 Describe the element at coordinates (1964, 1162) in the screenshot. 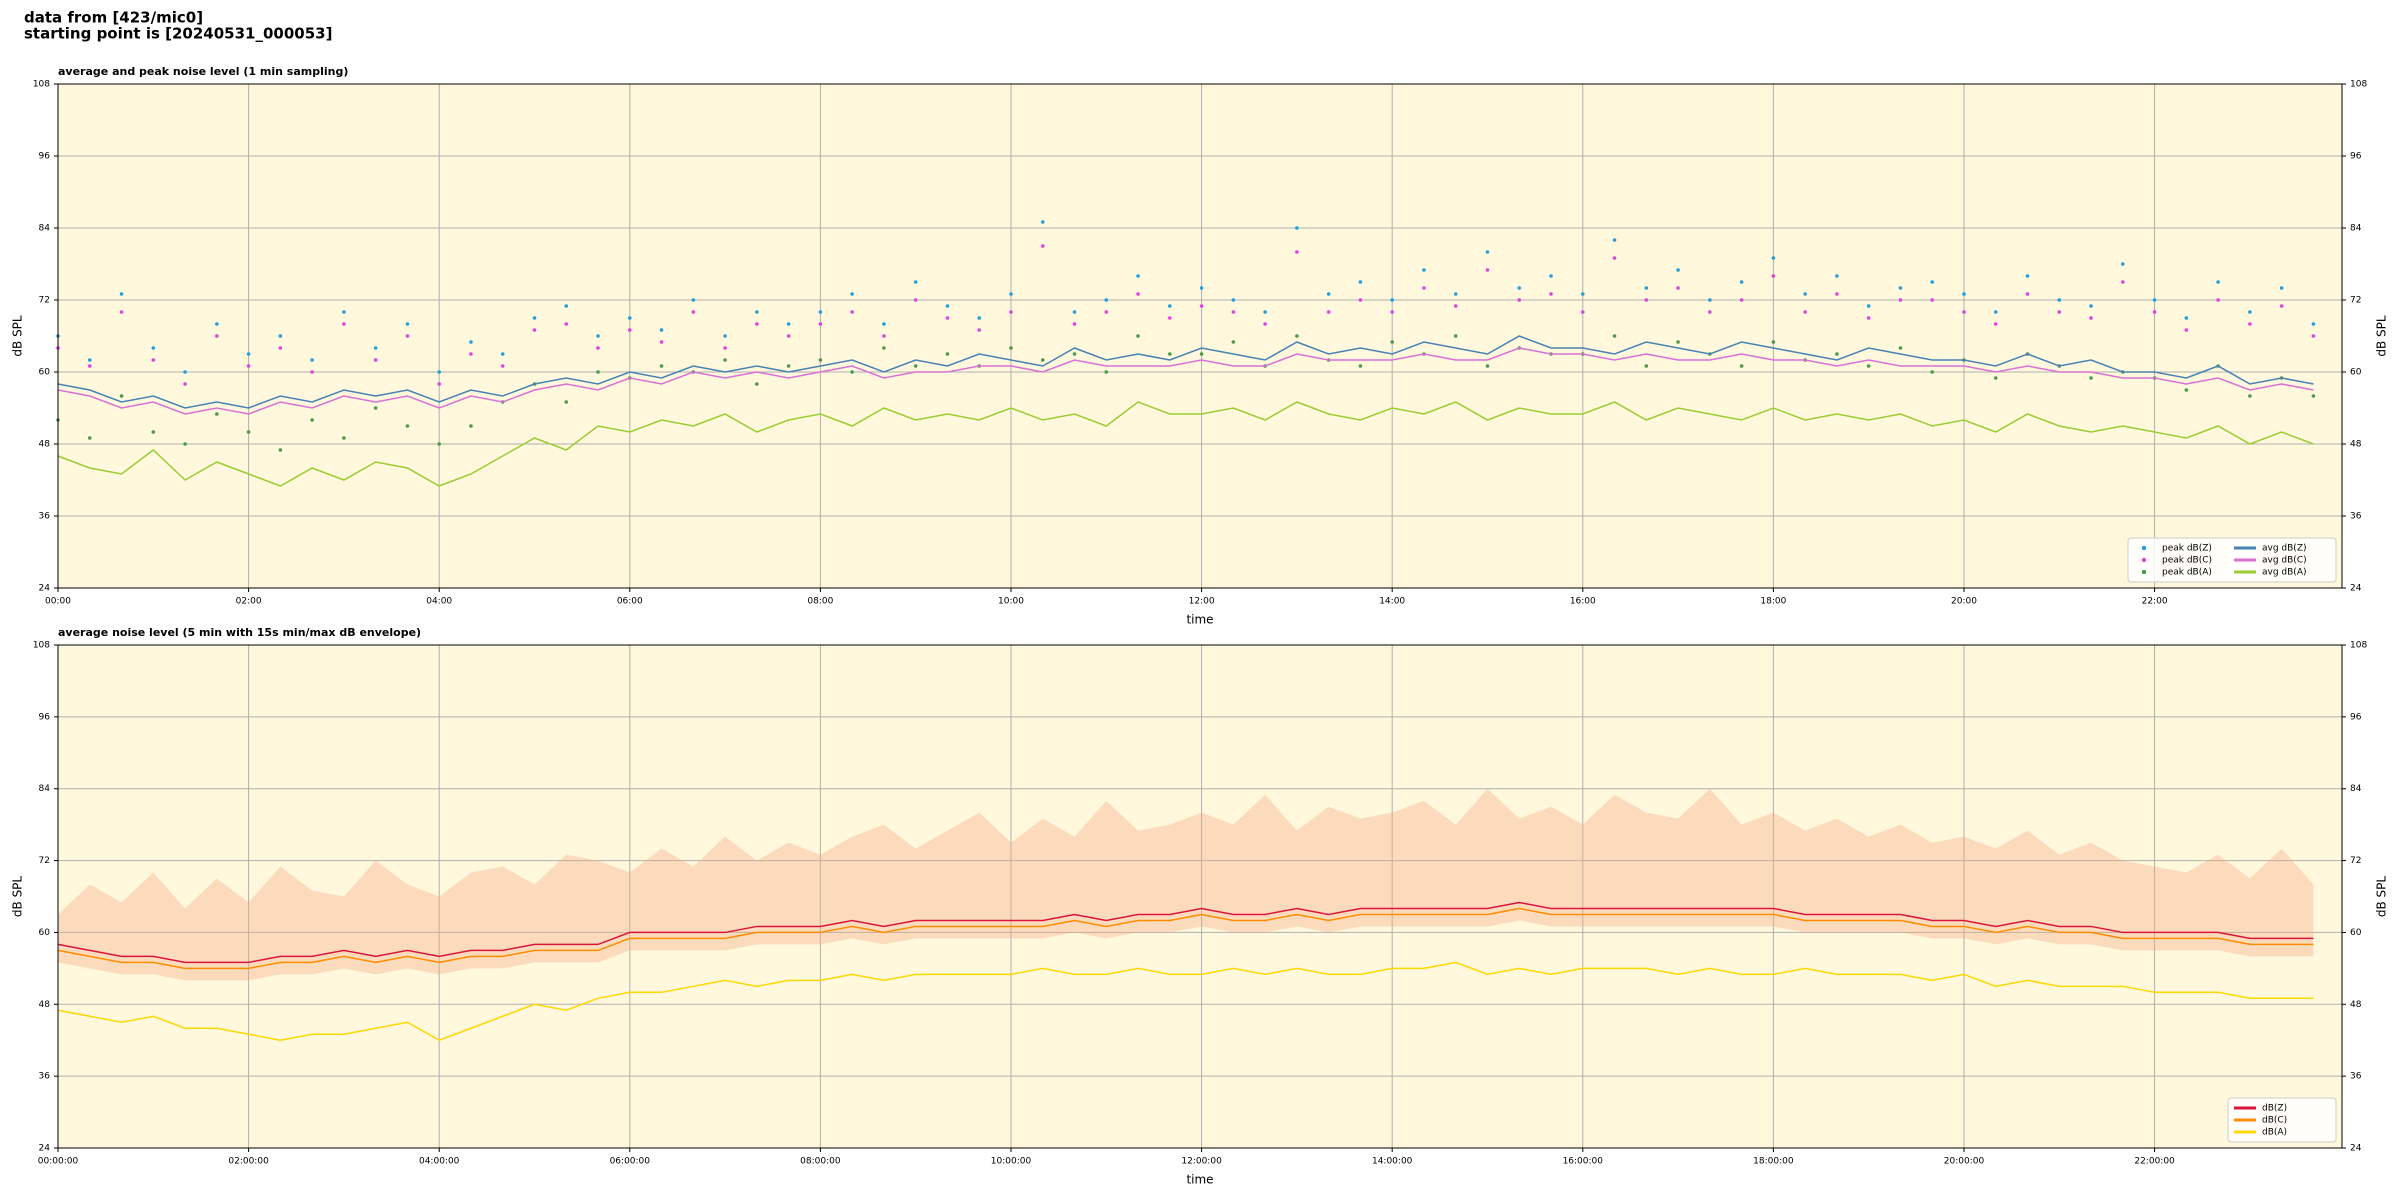

I see `x-tick-label: 20:00:00` at that location.